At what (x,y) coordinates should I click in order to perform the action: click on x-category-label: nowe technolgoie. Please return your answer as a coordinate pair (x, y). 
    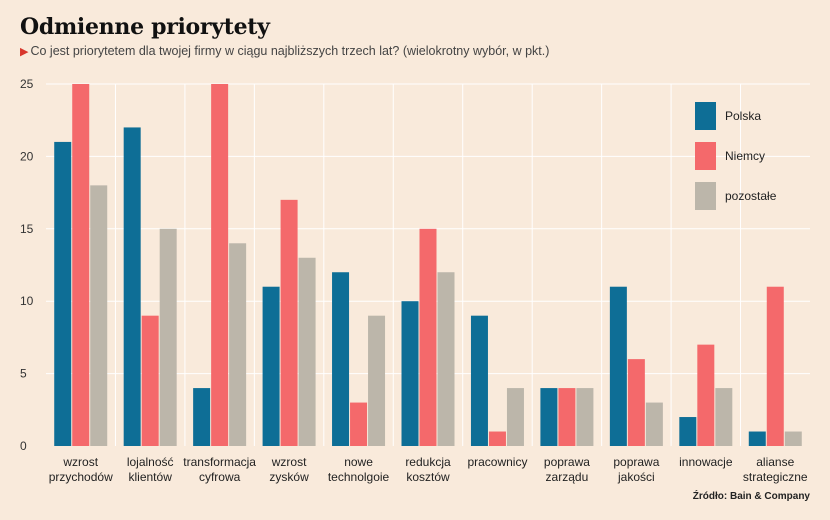
    Looking at the image, I should click on (359, 469).